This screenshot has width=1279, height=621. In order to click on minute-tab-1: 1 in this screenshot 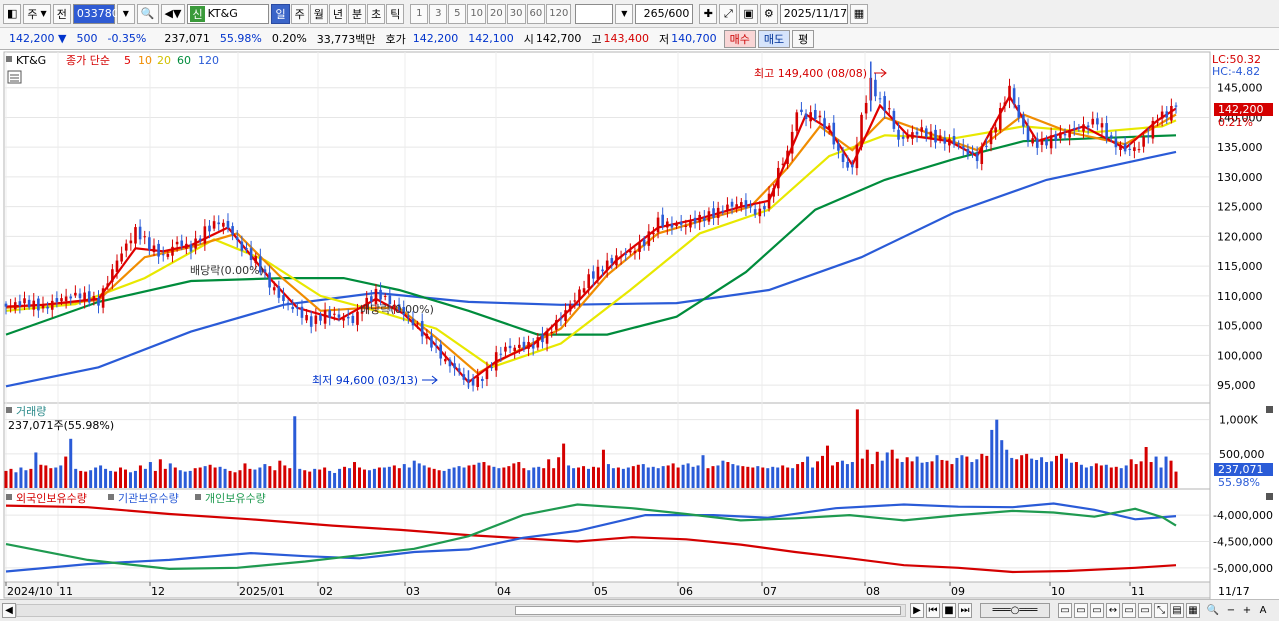, I will do `click(419, 13)`.